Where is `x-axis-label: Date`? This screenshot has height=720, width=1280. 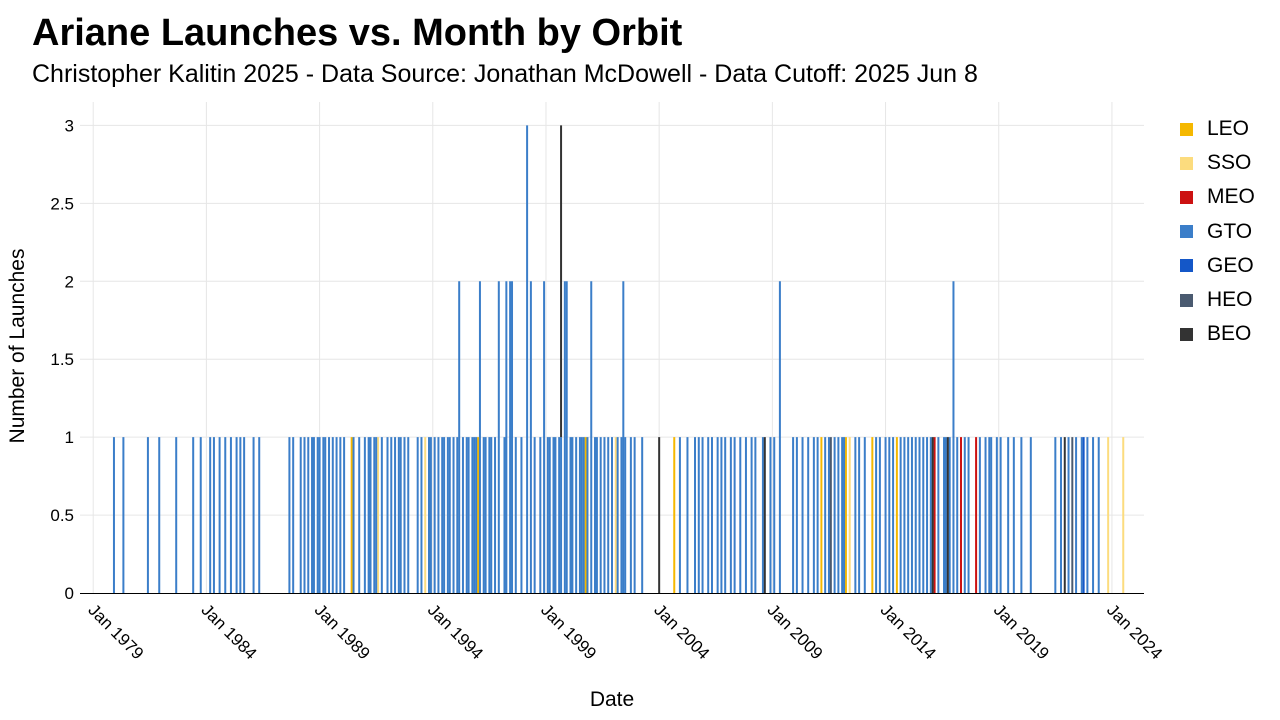 x-axis-label: Date is located at coordinates (612, 699).